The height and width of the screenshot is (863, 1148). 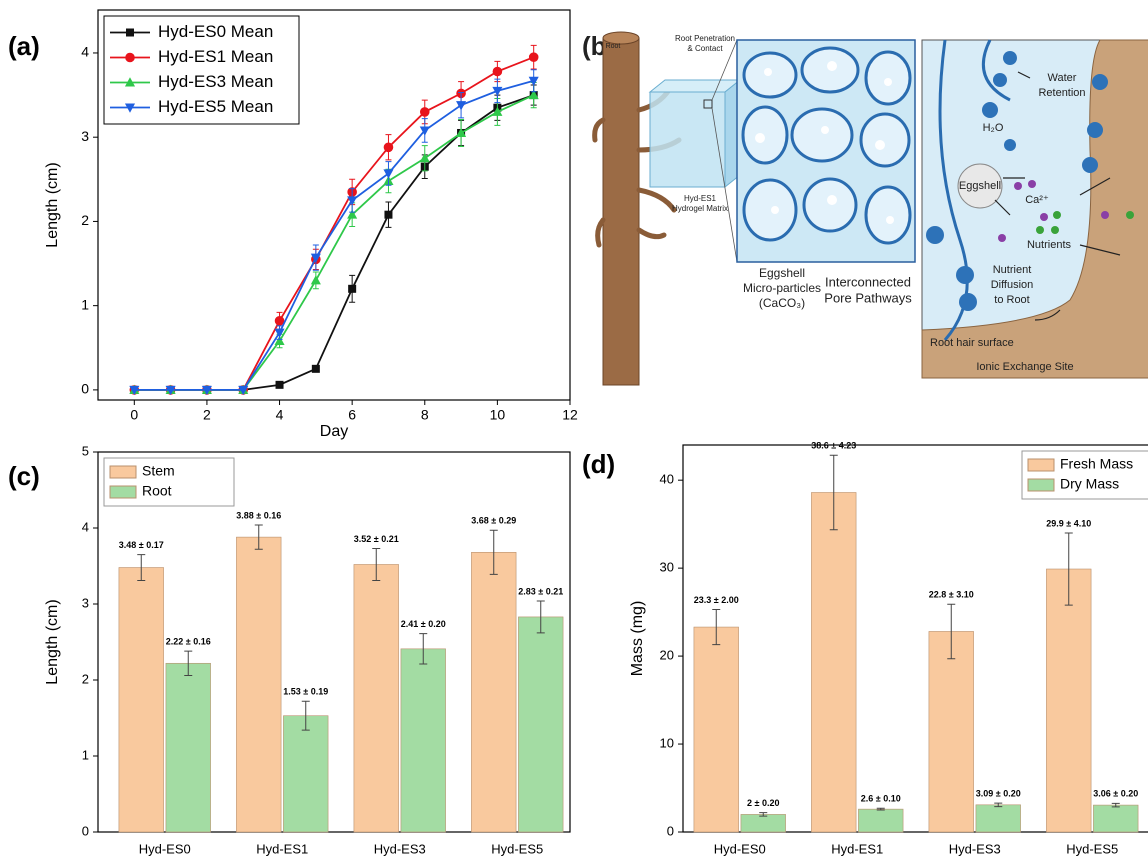 I want to click on y-tick-label: 5, so click(x=85, y=450).